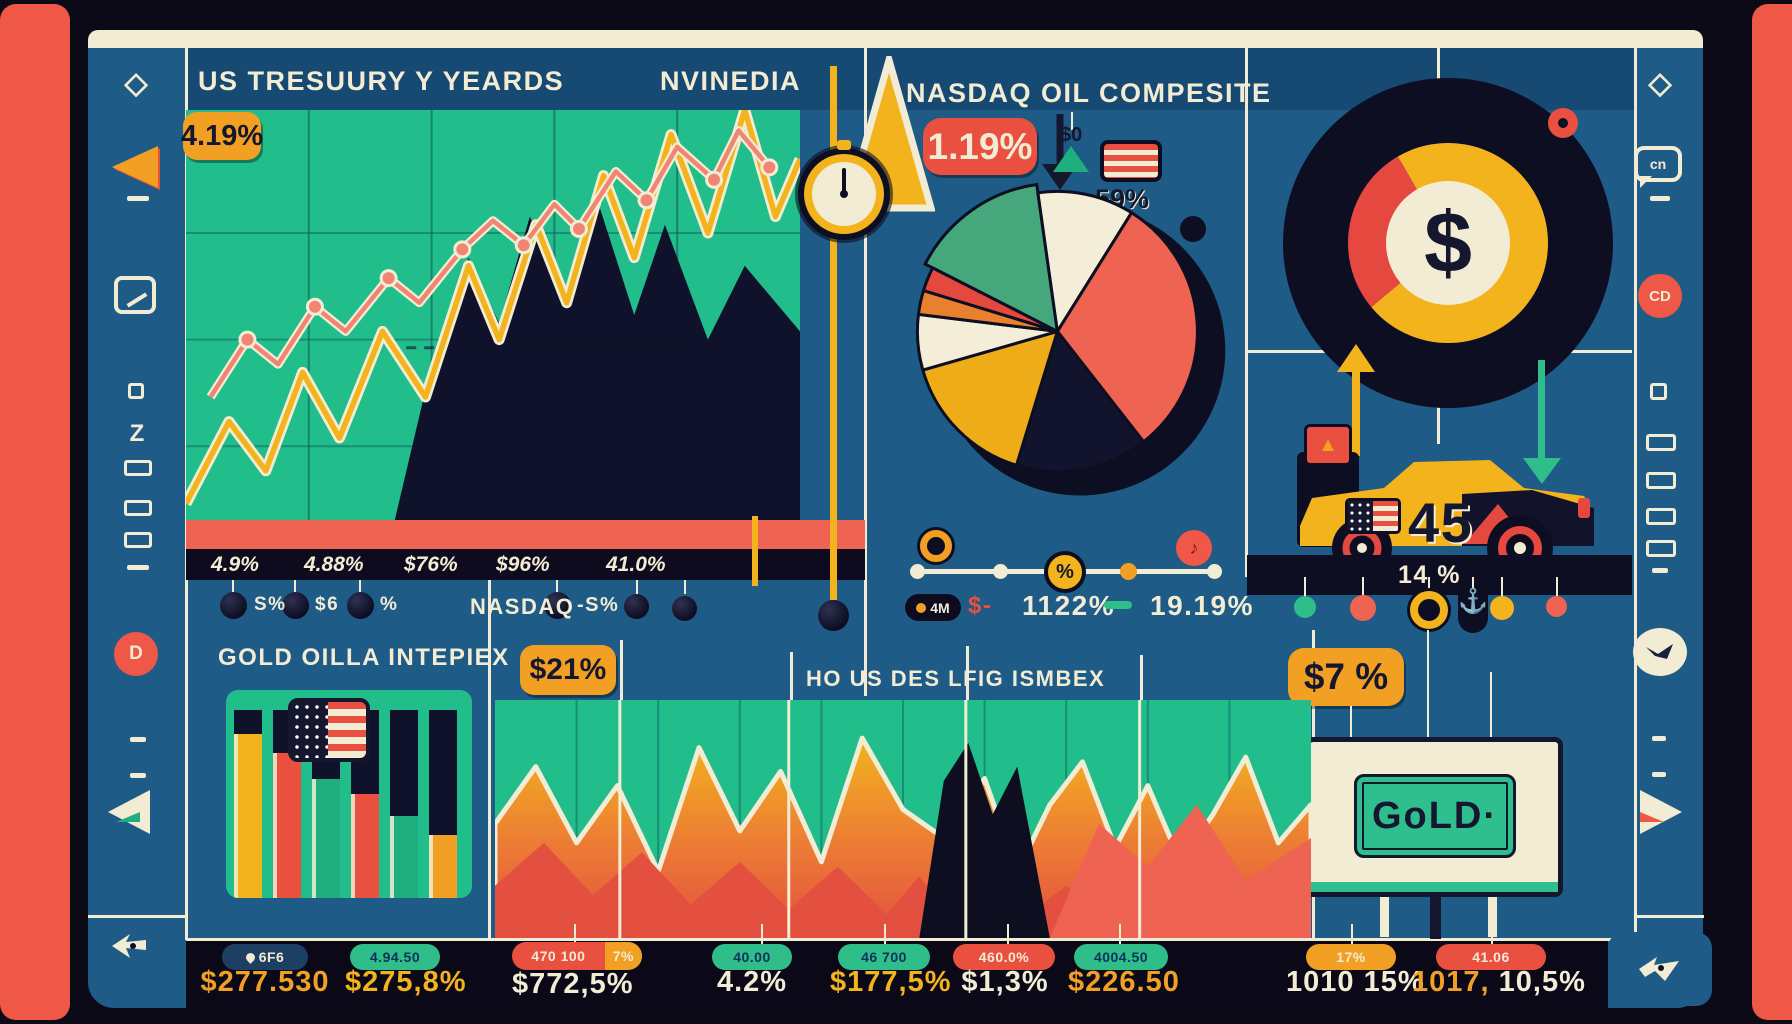 Image resolution: width=1792 pixels, height=1024 pixels. I want to click on chat-bubble-icon: cn, so click(1658, 167).